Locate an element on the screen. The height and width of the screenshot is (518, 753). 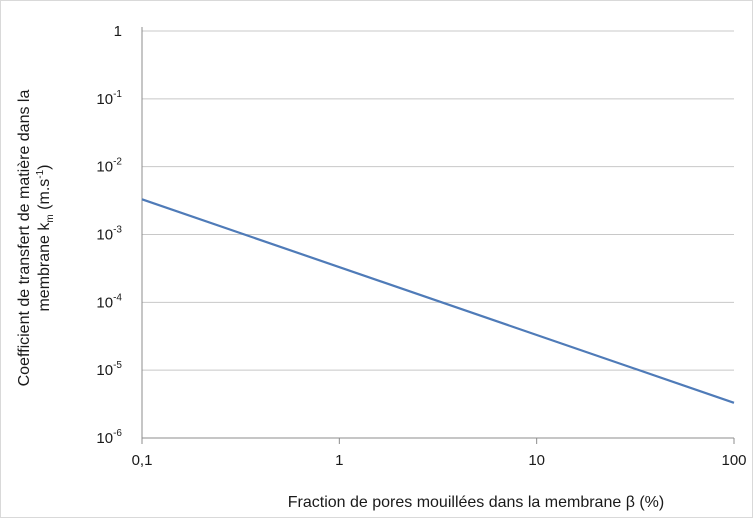
y-tick-label: 10⁻⁵ is located at coordinates (109, 369).